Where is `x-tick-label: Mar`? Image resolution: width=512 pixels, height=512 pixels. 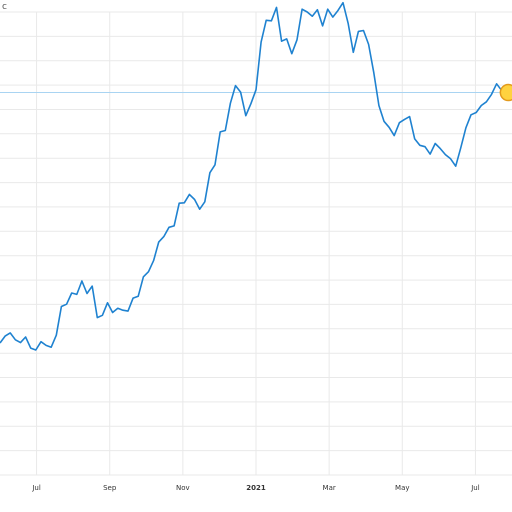 x-tick-label: Mar is located at coordinates (329, 488).